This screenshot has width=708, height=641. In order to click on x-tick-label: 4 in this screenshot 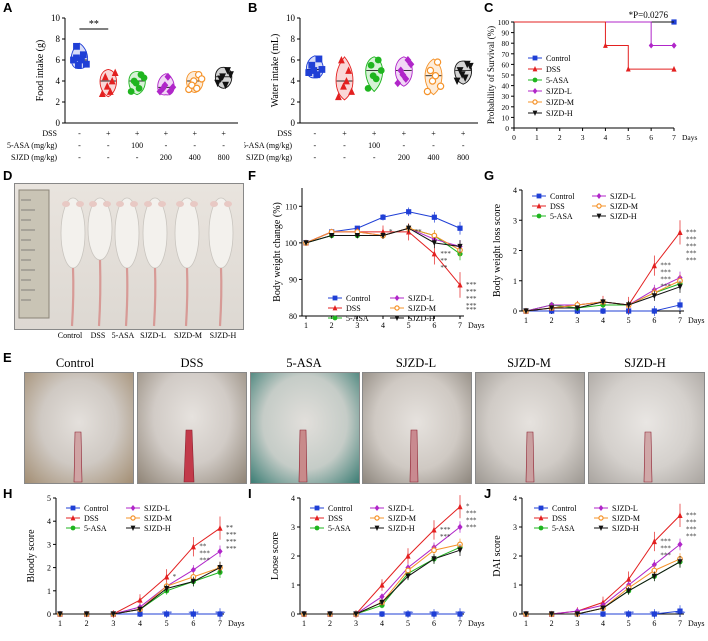, I will do `click(383, 325)`.